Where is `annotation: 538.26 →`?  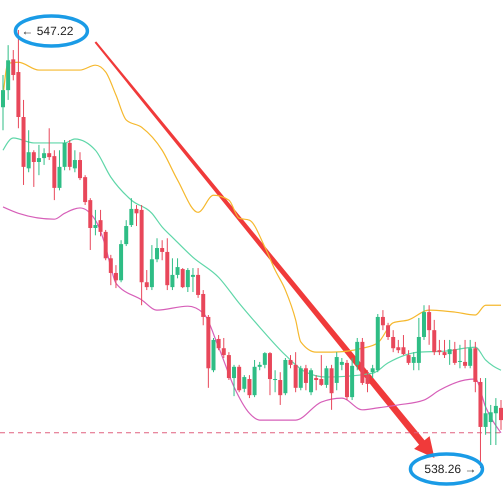 annotation: 538.26 → is located at coordinates (450, 469).